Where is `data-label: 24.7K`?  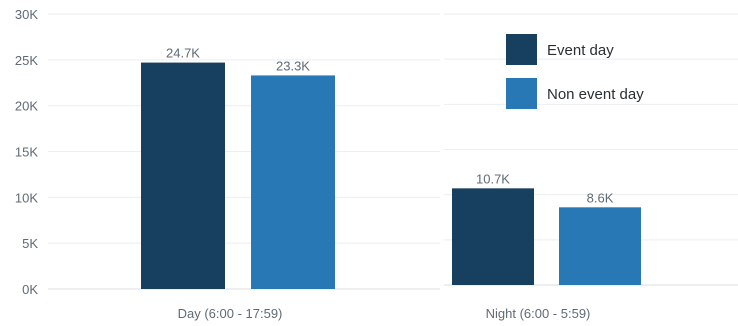
data-label: 24.7K is located at coordinates (183, 53).